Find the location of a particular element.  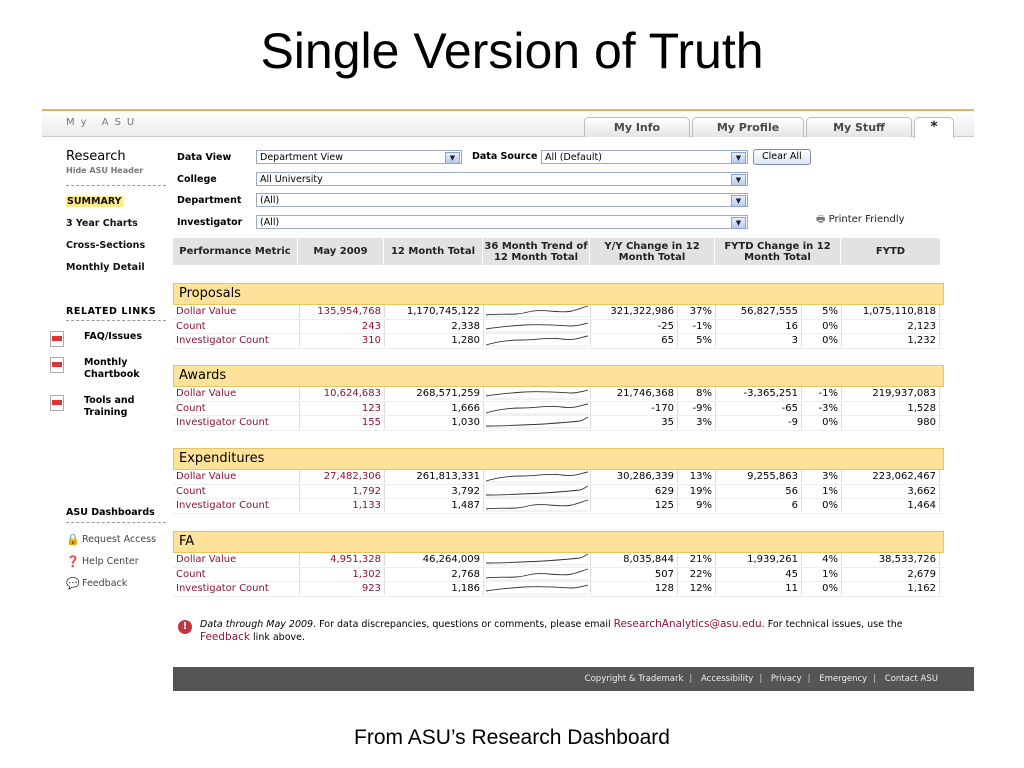

feedback-link: Feedback is located at coordinates (225, 637).